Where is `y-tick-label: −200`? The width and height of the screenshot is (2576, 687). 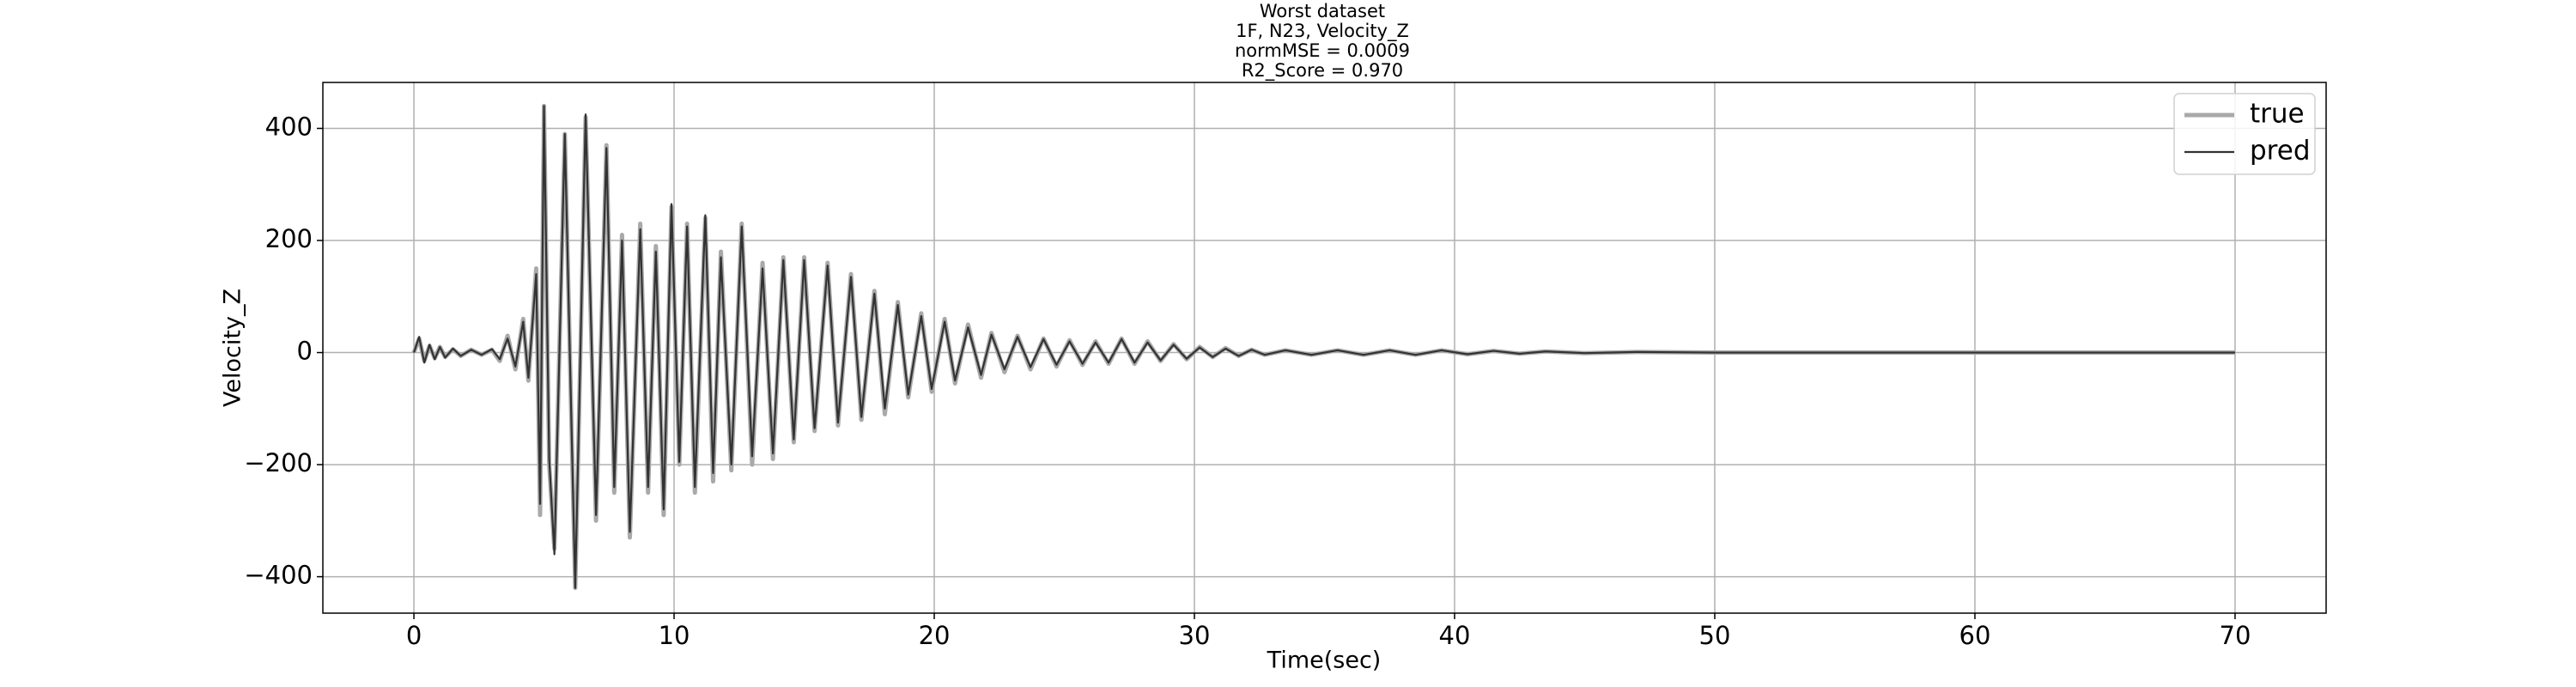
y-tick-label: −200 is located at coordinates (279, 462).